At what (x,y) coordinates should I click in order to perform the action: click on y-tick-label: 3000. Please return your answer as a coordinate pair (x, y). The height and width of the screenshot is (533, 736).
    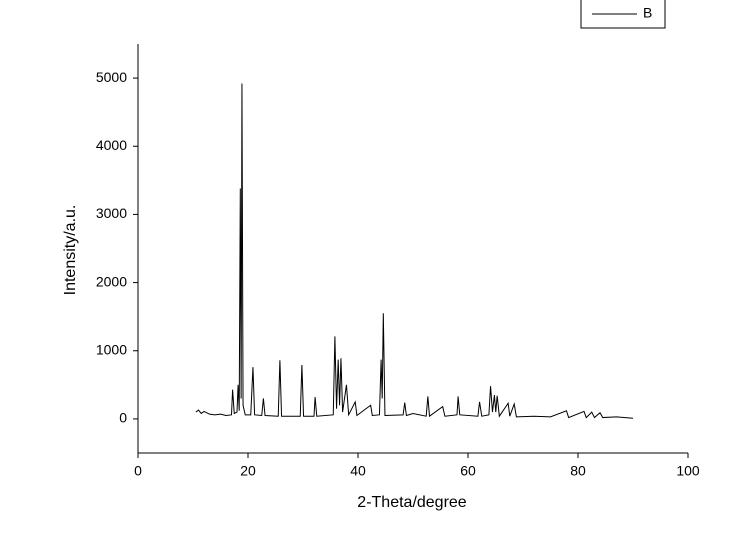
    Looking at the image, I should click on (111, 213).